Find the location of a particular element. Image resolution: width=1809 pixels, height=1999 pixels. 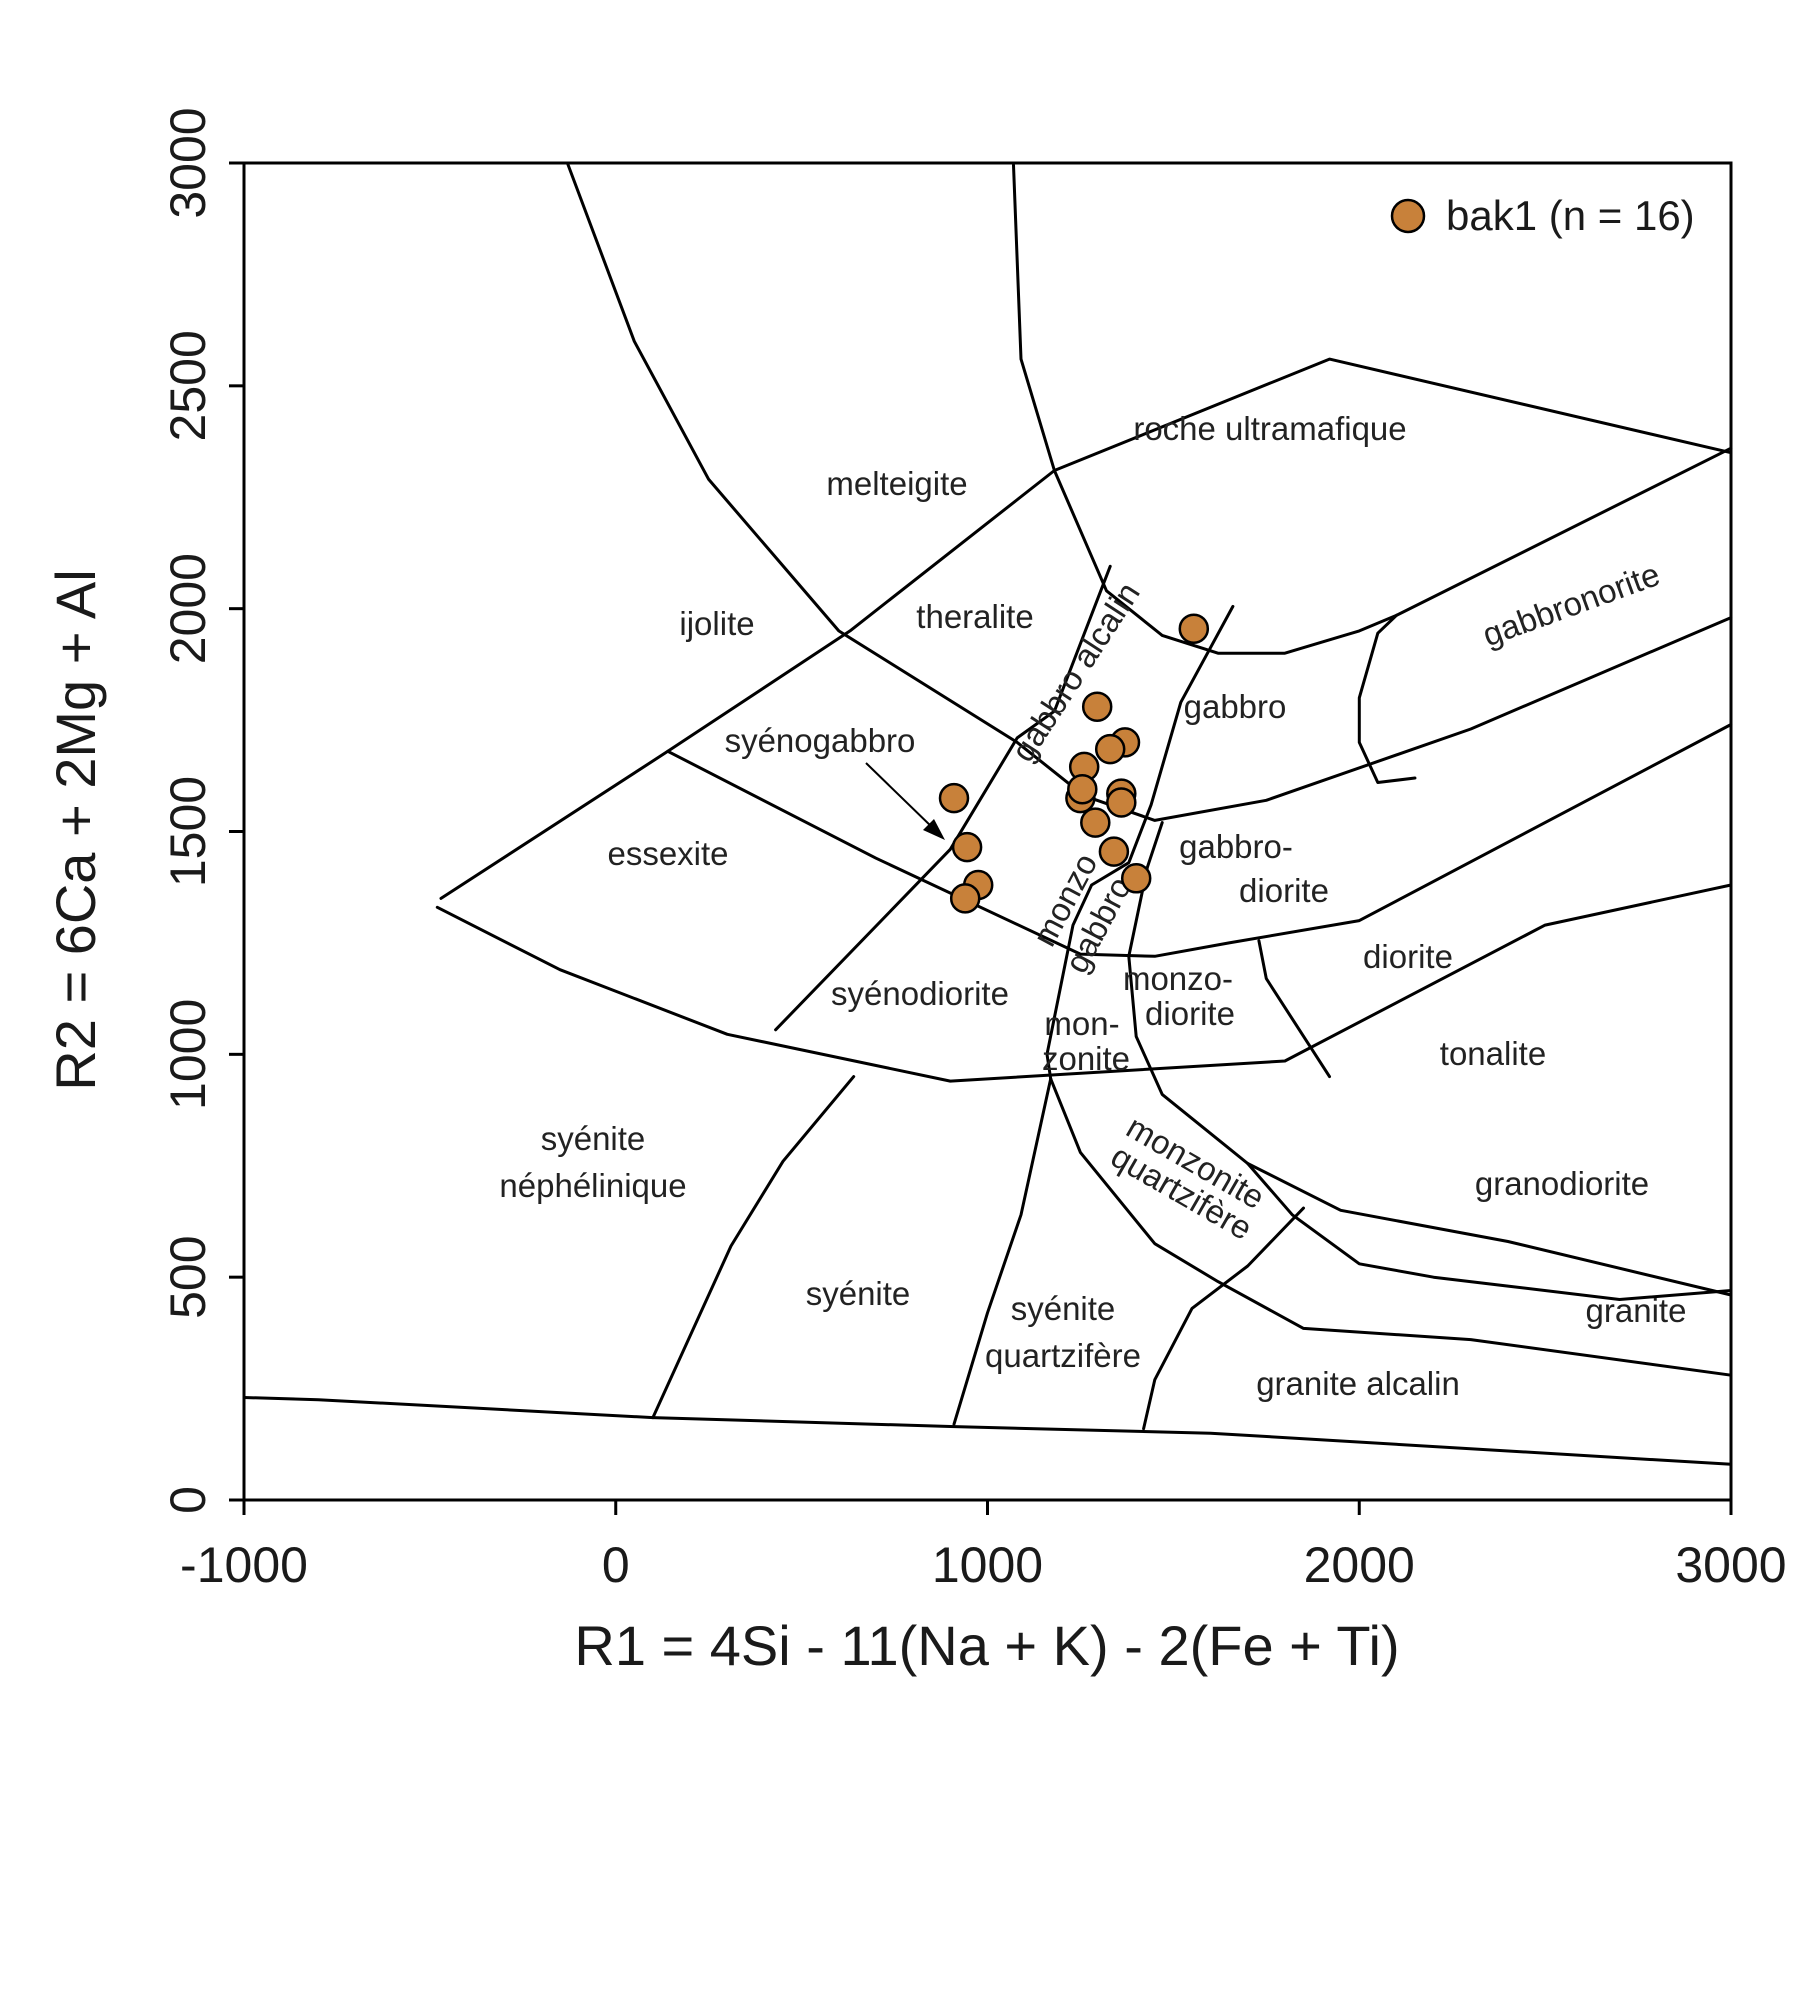

y-tick-label: 1500 is located at coordinates (188, 831).